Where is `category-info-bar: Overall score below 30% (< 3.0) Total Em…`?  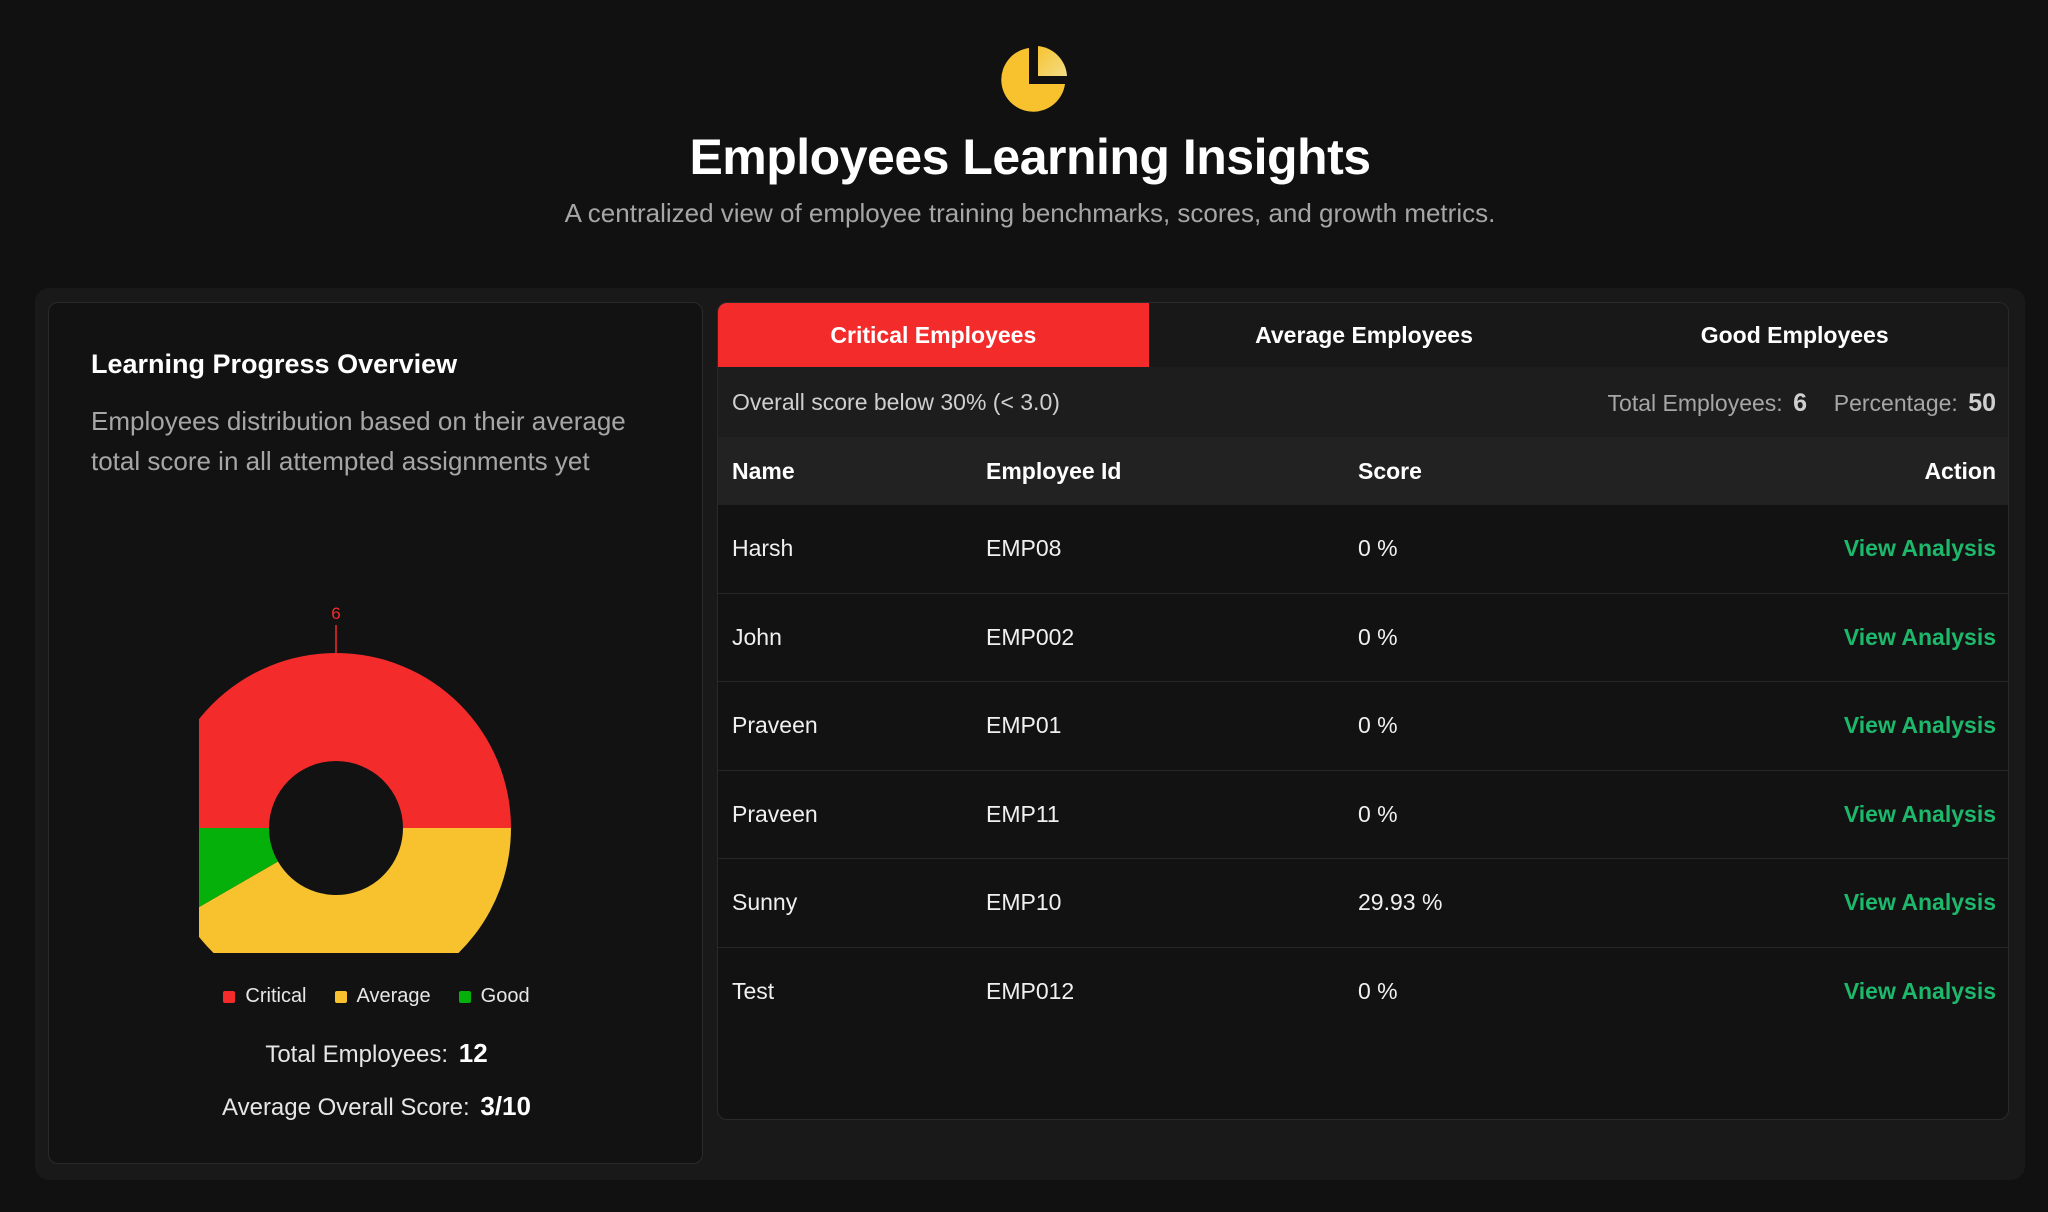 category-info-bar: Overall score below 30% (< 3.0) Total Em… is located at coordinates (1363, 402).